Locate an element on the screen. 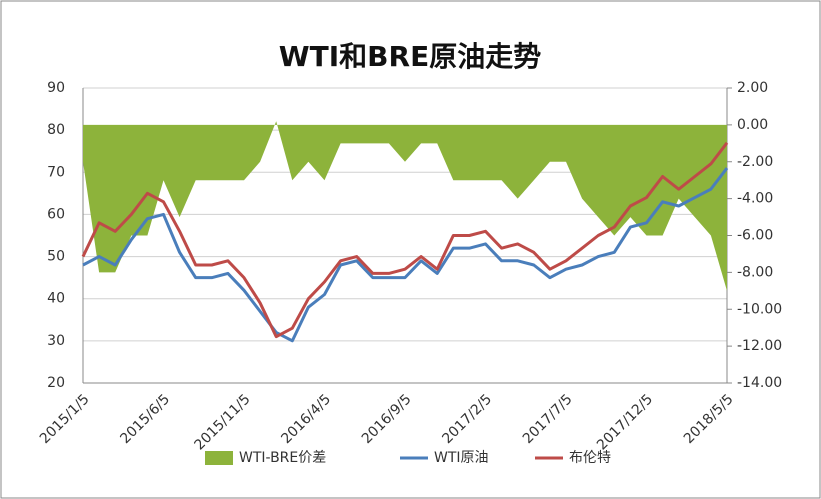 The image size is (821, 499). y-tick-label: 30 is located at coordinates (56, 341).